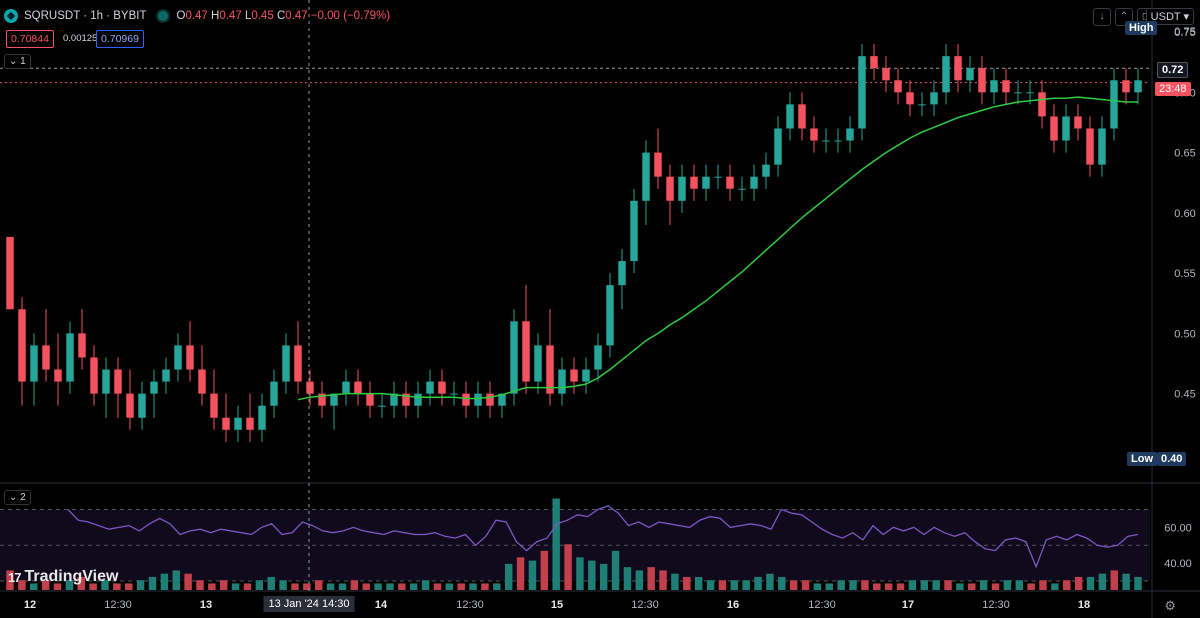 The height and width of the screenshot is (618, 1200). Describe the element at coordinates (1184, 274) in the screenshot. I see `y-tick-label: 0.55` at that location.